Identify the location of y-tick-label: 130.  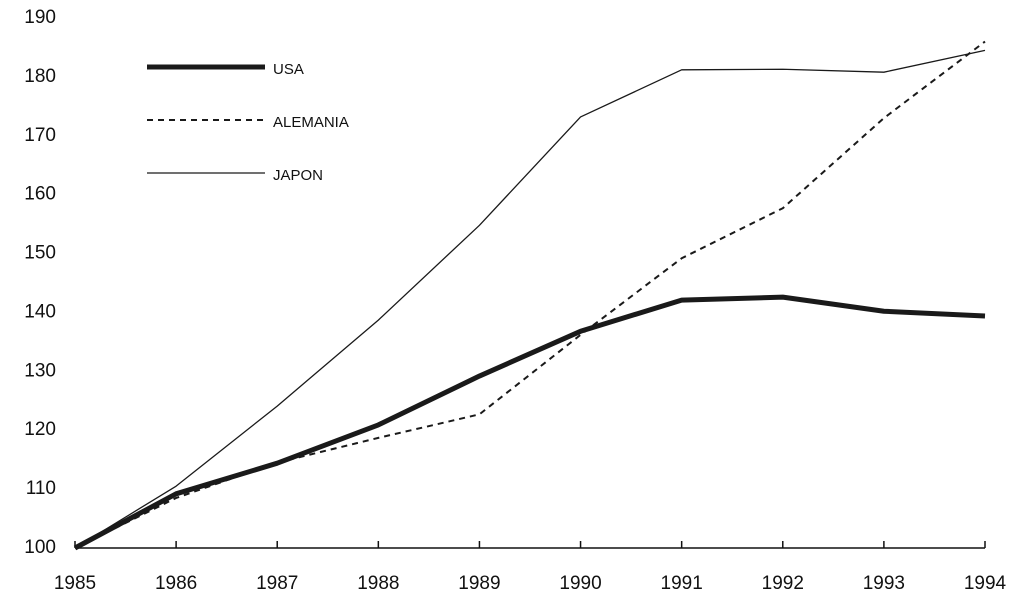
(40, 370).